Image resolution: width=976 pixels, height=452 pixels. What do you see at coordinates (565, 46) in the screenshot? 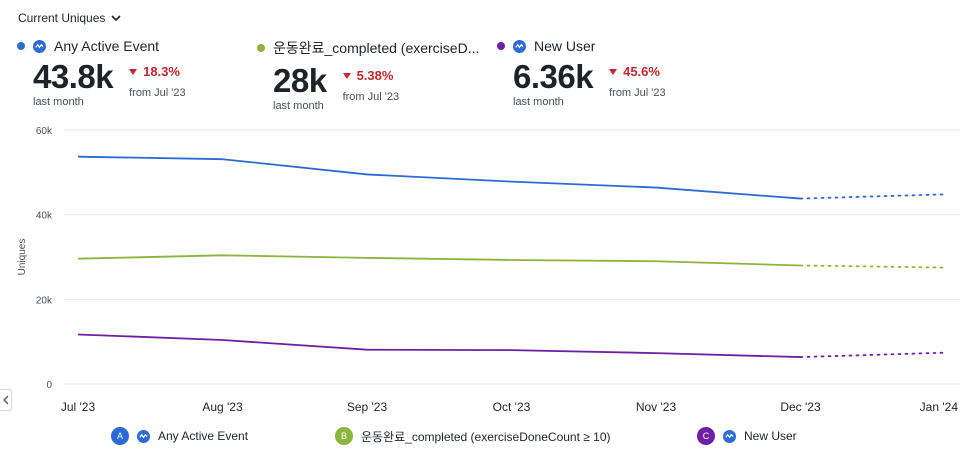
I see `kpi-name: New User` at bounding box center [565, 46].